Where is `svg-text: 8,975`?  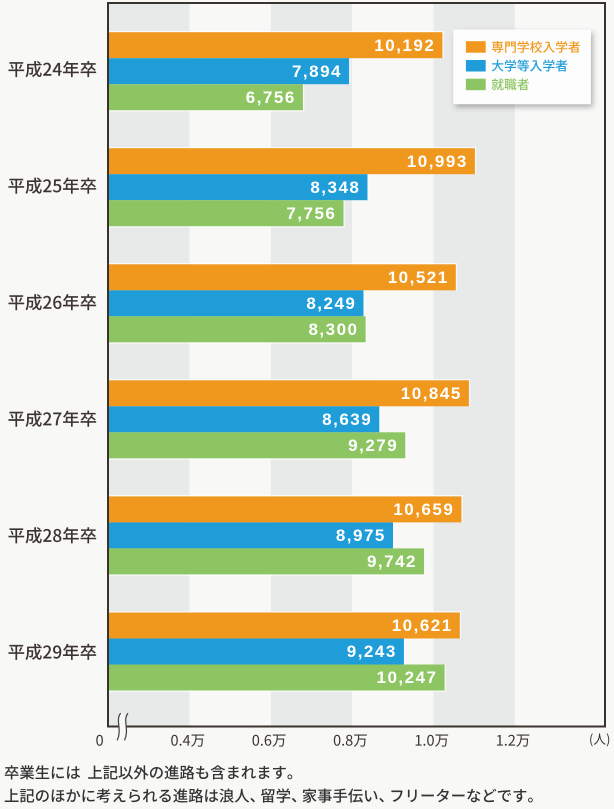
svg-text: 8,975 is located at coordinates (361, 535).